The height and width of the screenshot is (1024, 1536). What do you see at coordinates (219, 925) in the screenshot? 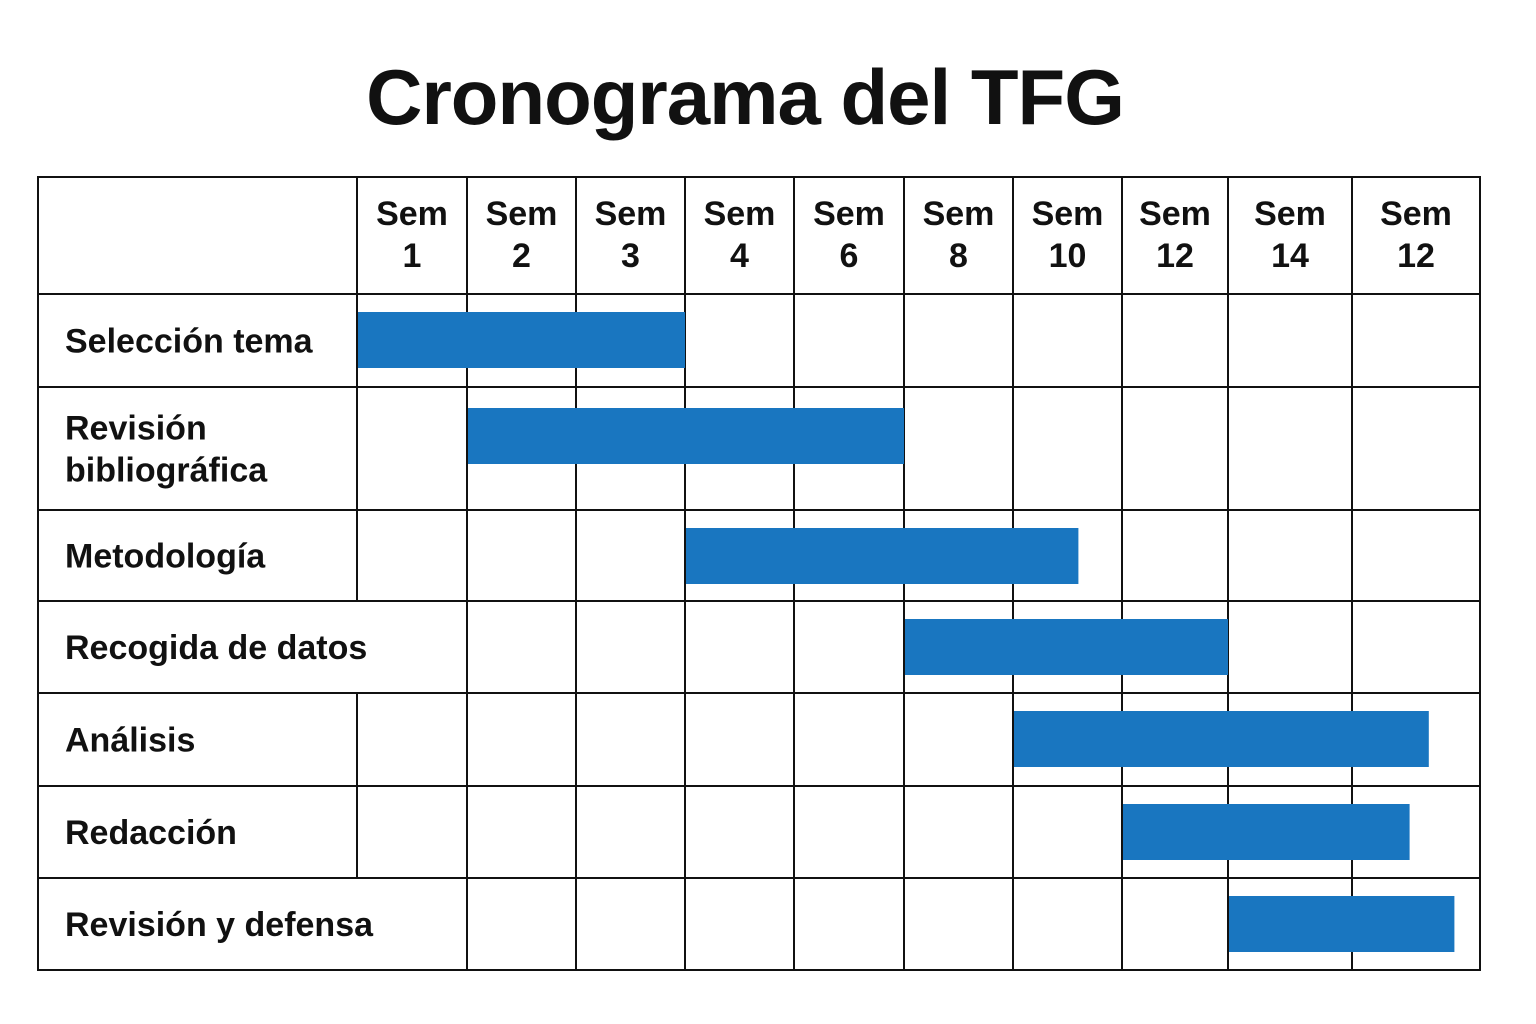
I see `task-label: Revisión y defensa` at bounding box center [219, 925].